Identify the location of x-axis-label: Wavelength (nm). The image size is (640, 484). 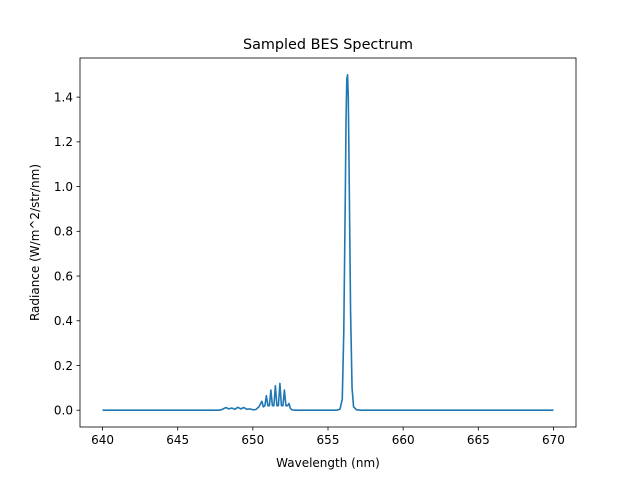
(328, 463).